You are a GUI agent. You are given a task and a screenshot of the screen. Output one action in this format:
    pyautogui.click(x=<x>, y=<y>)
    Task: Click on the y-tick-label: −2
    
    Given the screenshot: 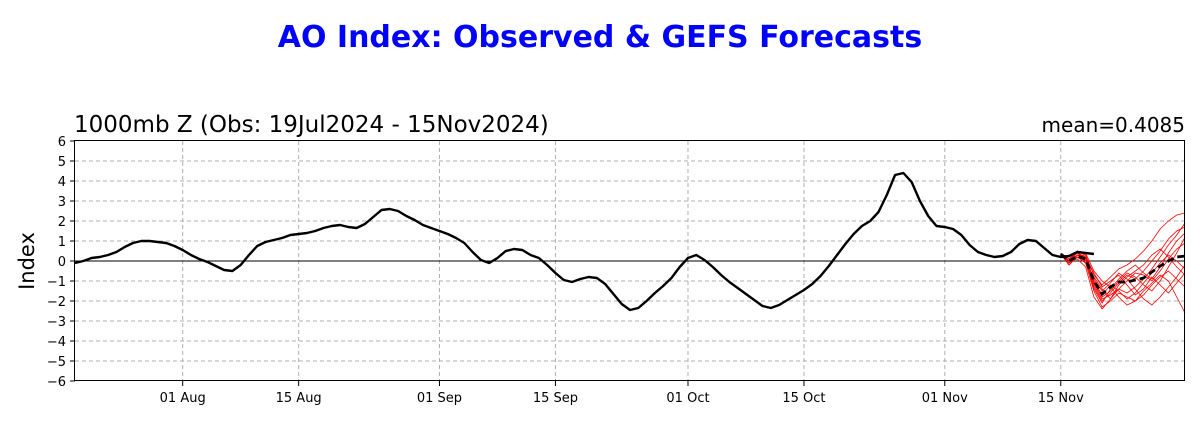 What is the action you would take?
    pyautogui.click(x=56, y=302)
    